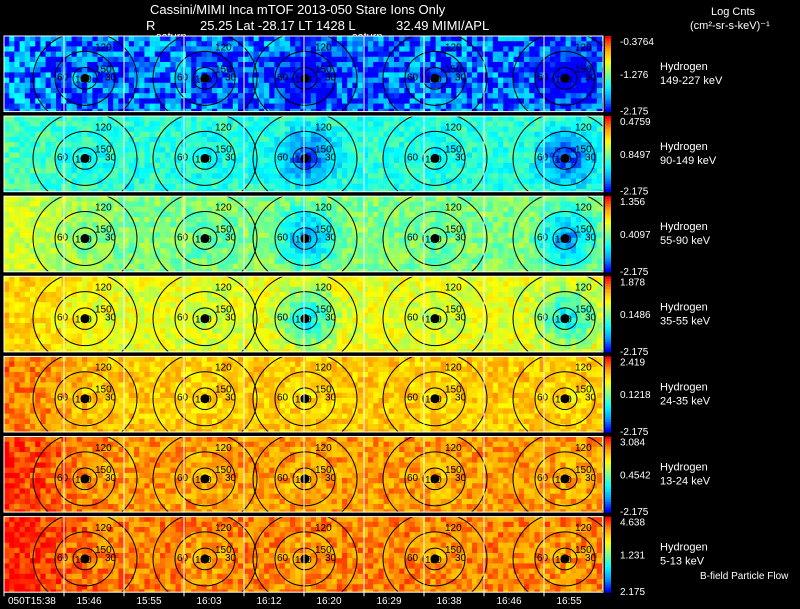 The image size is (800, 609). What do you see at coordinates (608, 80) in the screenshot?
I see `colorbar-swatch` at bounding box center [608, 80].